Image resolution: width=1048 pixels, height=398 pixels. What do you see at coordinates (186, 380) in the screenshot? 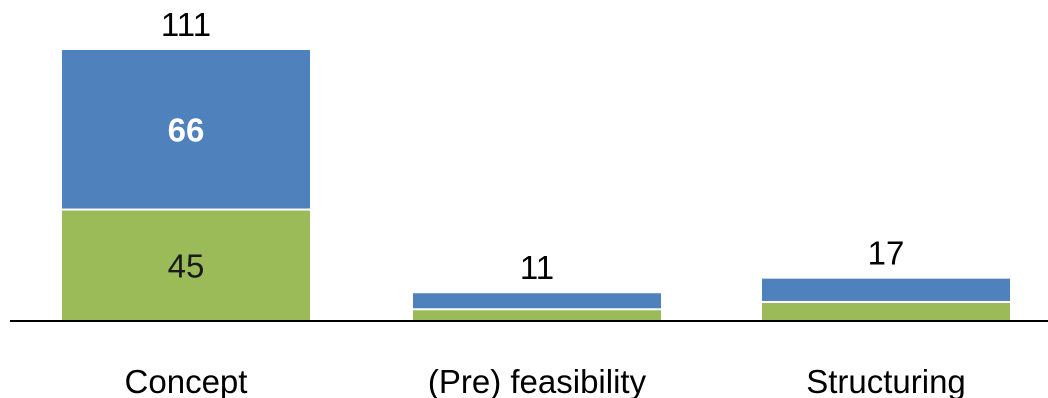
I see `category-label-concept: Concept` at bounding box center [186, 380].